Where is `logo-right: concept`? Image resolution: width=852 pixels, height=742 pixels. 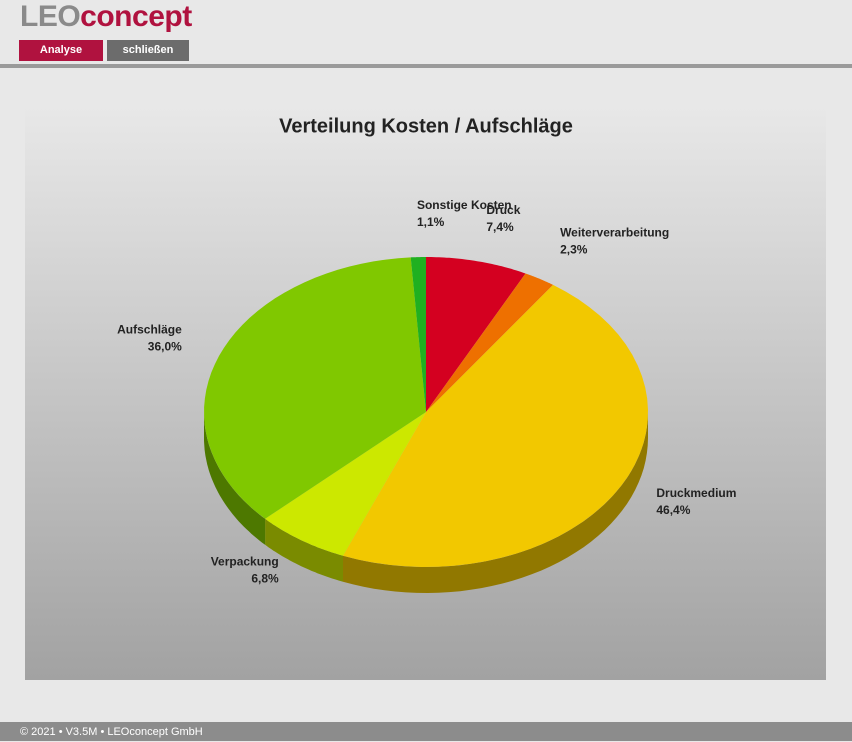 logo-right: concept is located at coordinates (136, 16).